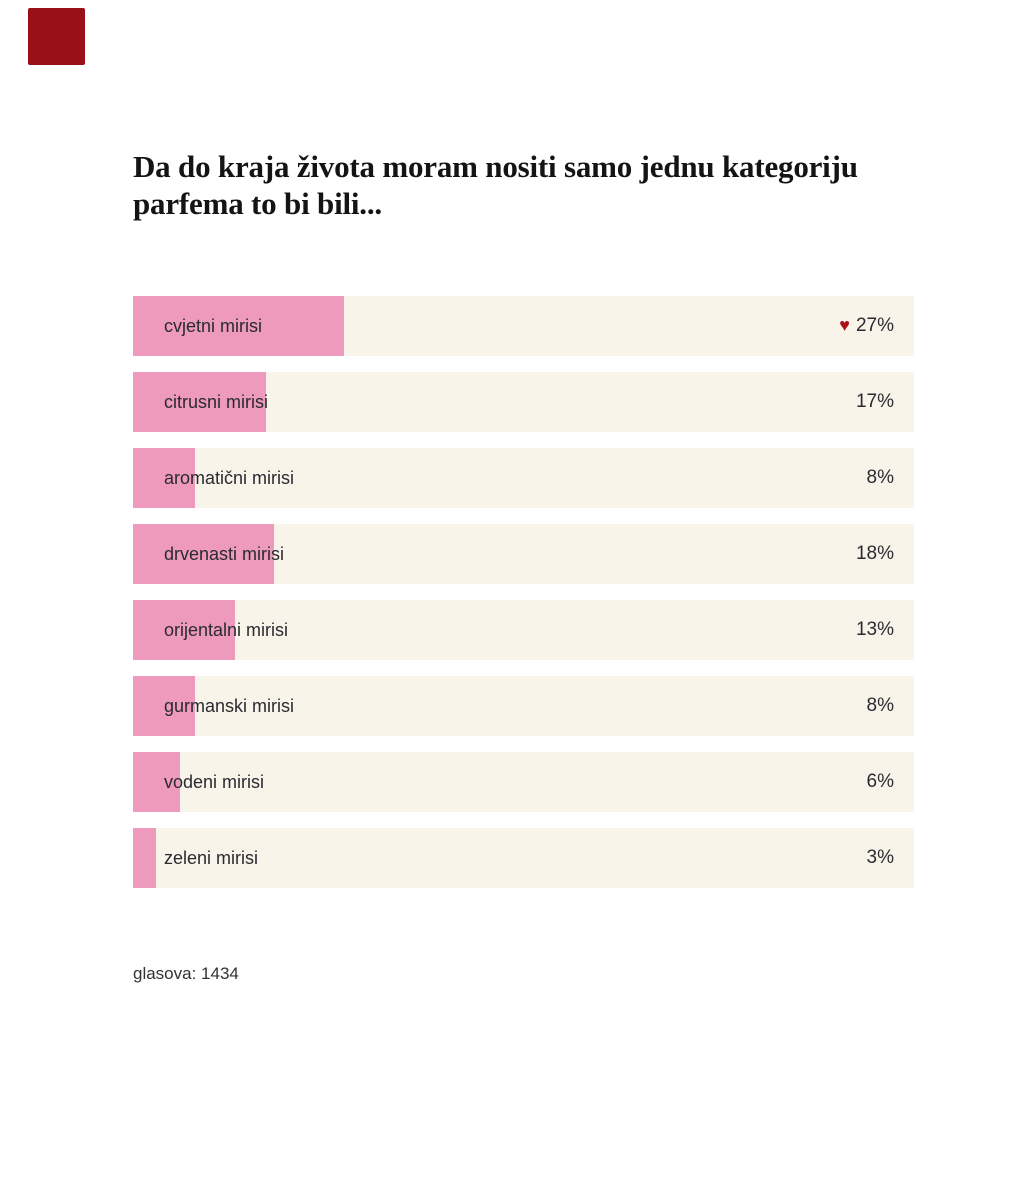  I want to click on poll-option-label: aromatični mirisi, so click(229, 477).